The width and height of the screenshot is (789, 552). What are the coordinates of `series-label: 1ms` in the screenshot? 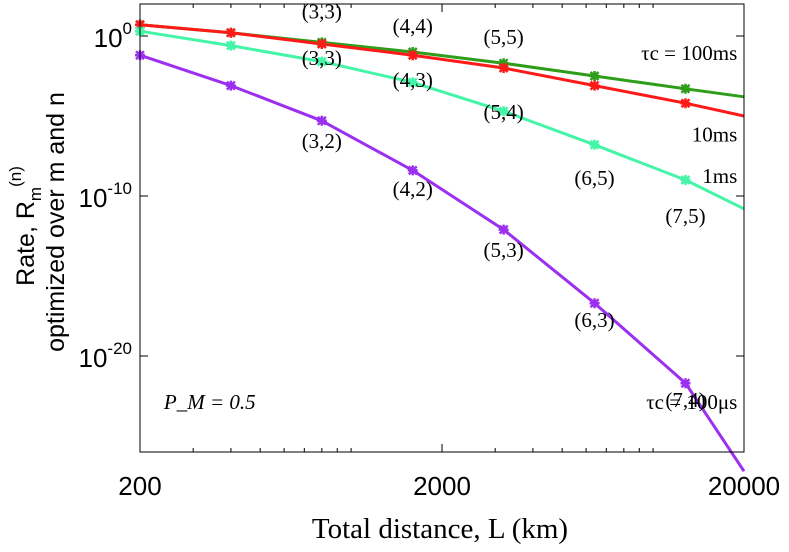 It's located at (719, 176).